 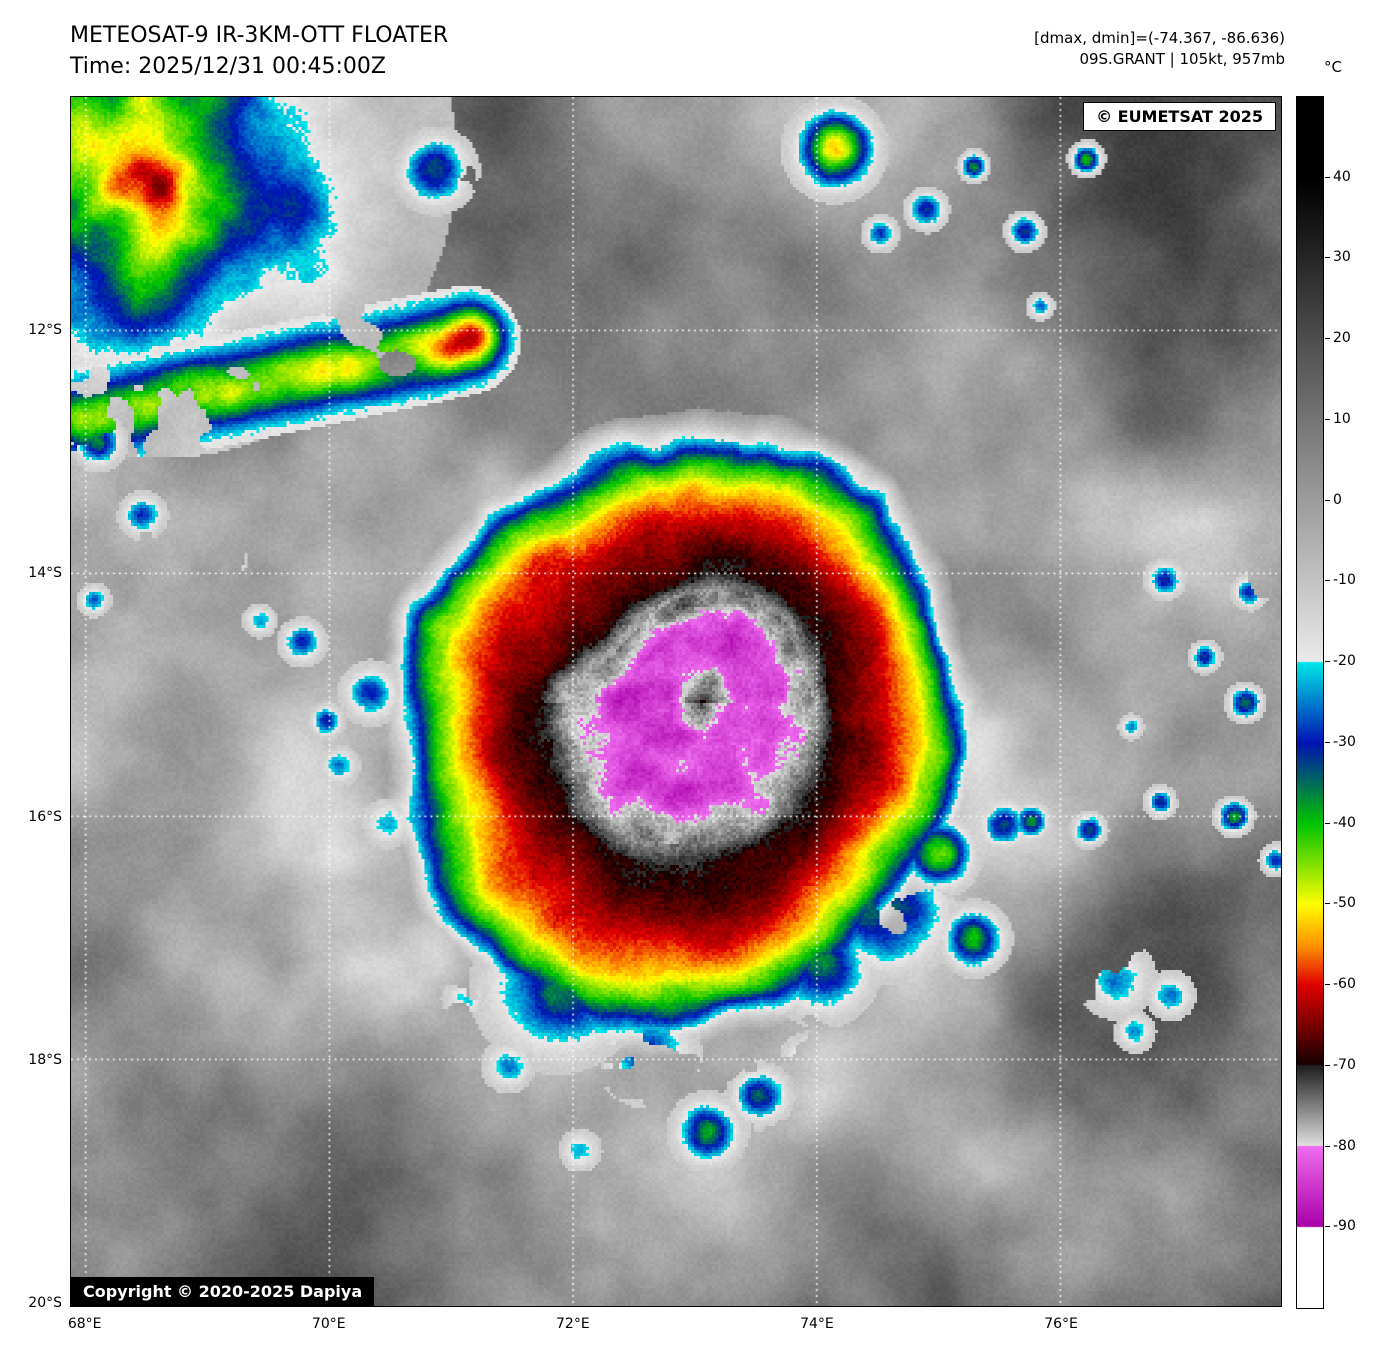 I want to click on lon-tick-label: 68°E, so click(x=84, y=1324).